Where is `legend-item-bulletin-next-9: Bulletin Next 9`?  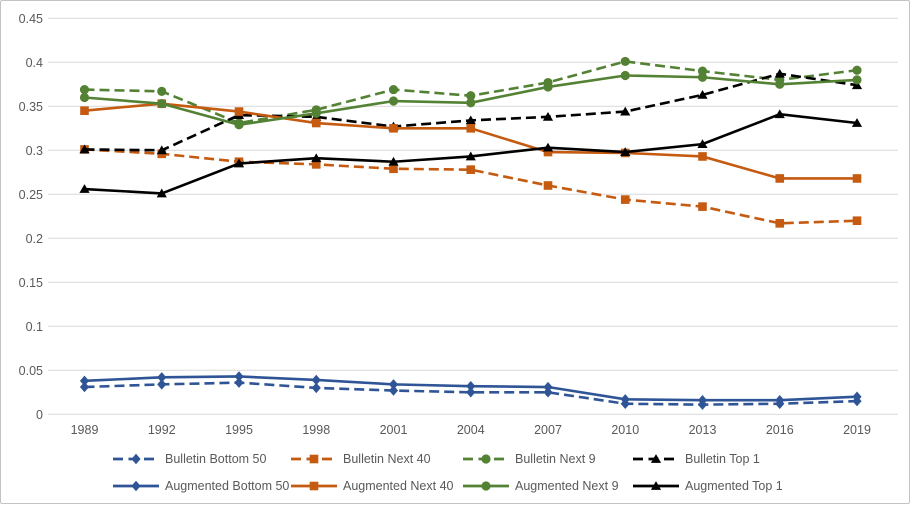
legend-item-bulletin-next-9: Bulletin Next 9 is located at coordinates (548, 459).